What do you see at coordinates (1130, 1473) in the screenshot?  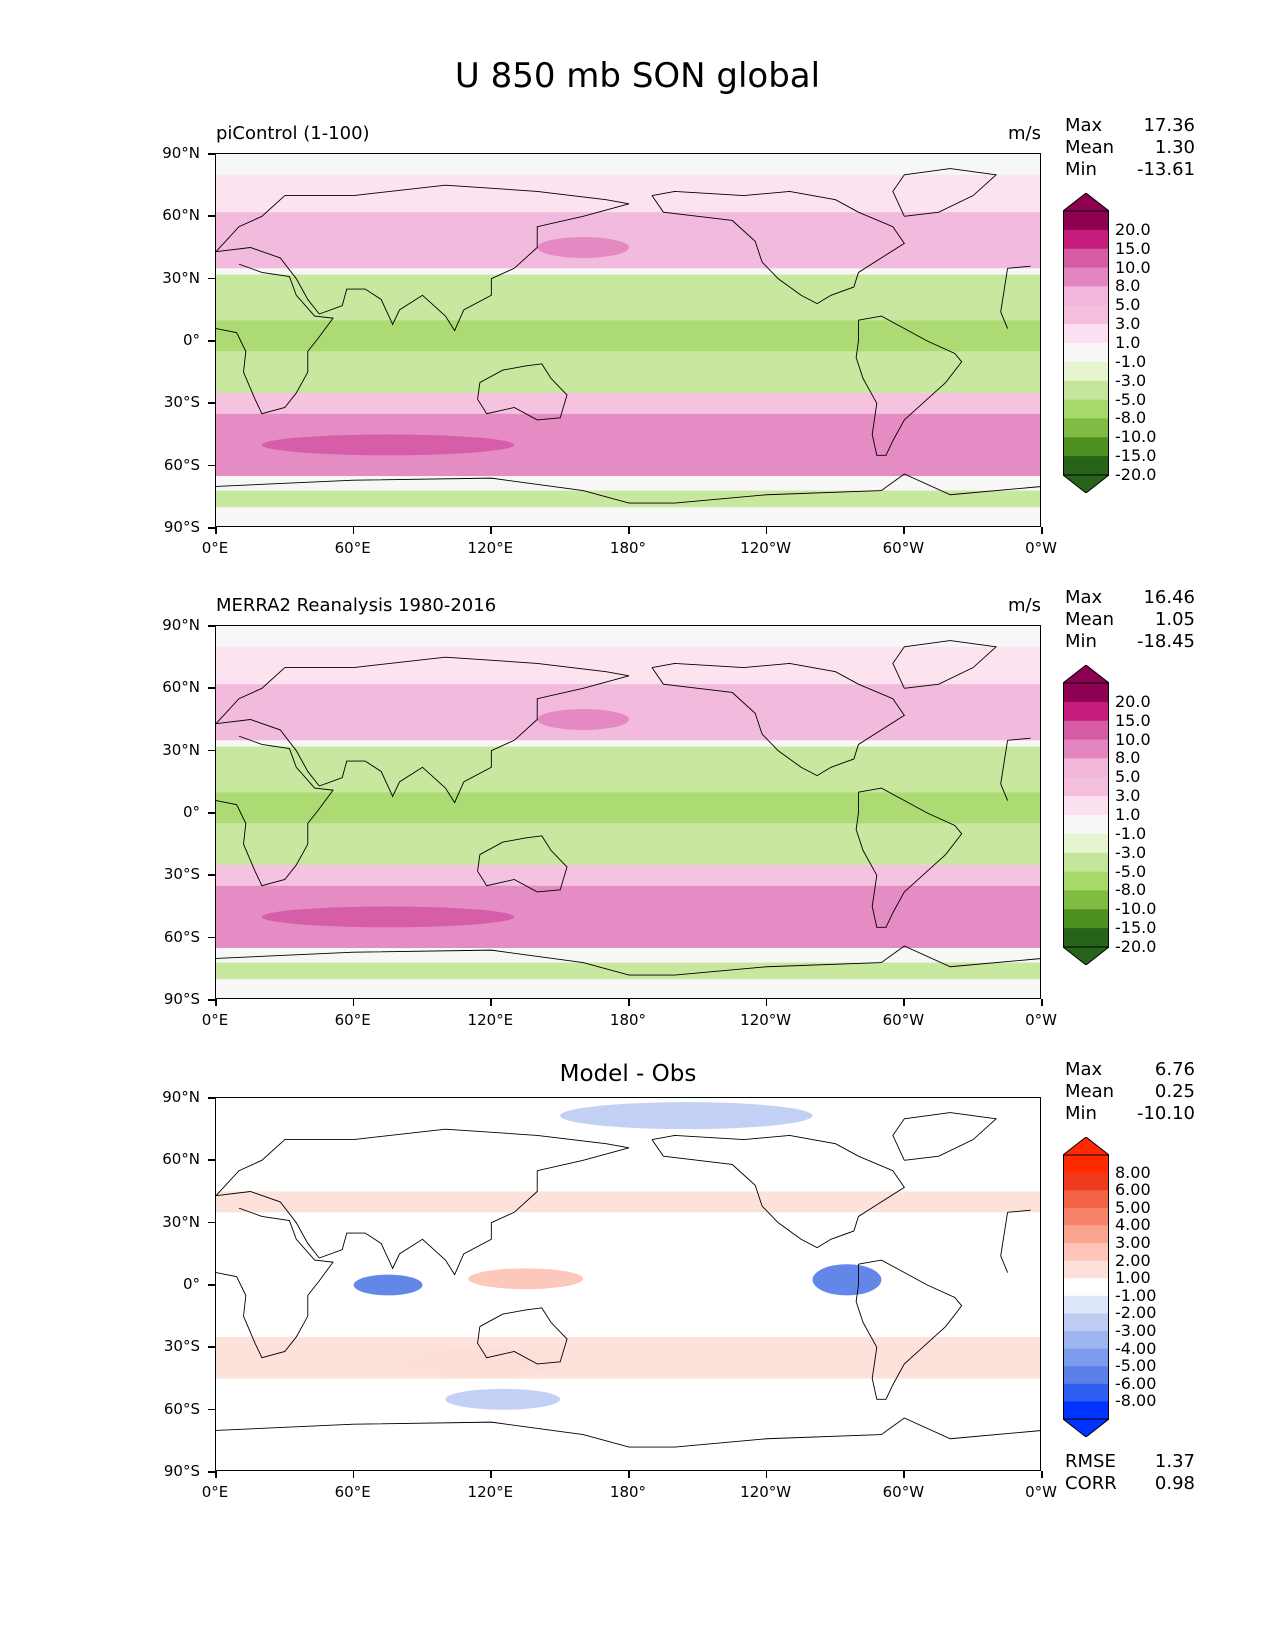 I see `error-stats: RMSE 1.37 CORR 0.98` at bounding box center [1130, 1473].